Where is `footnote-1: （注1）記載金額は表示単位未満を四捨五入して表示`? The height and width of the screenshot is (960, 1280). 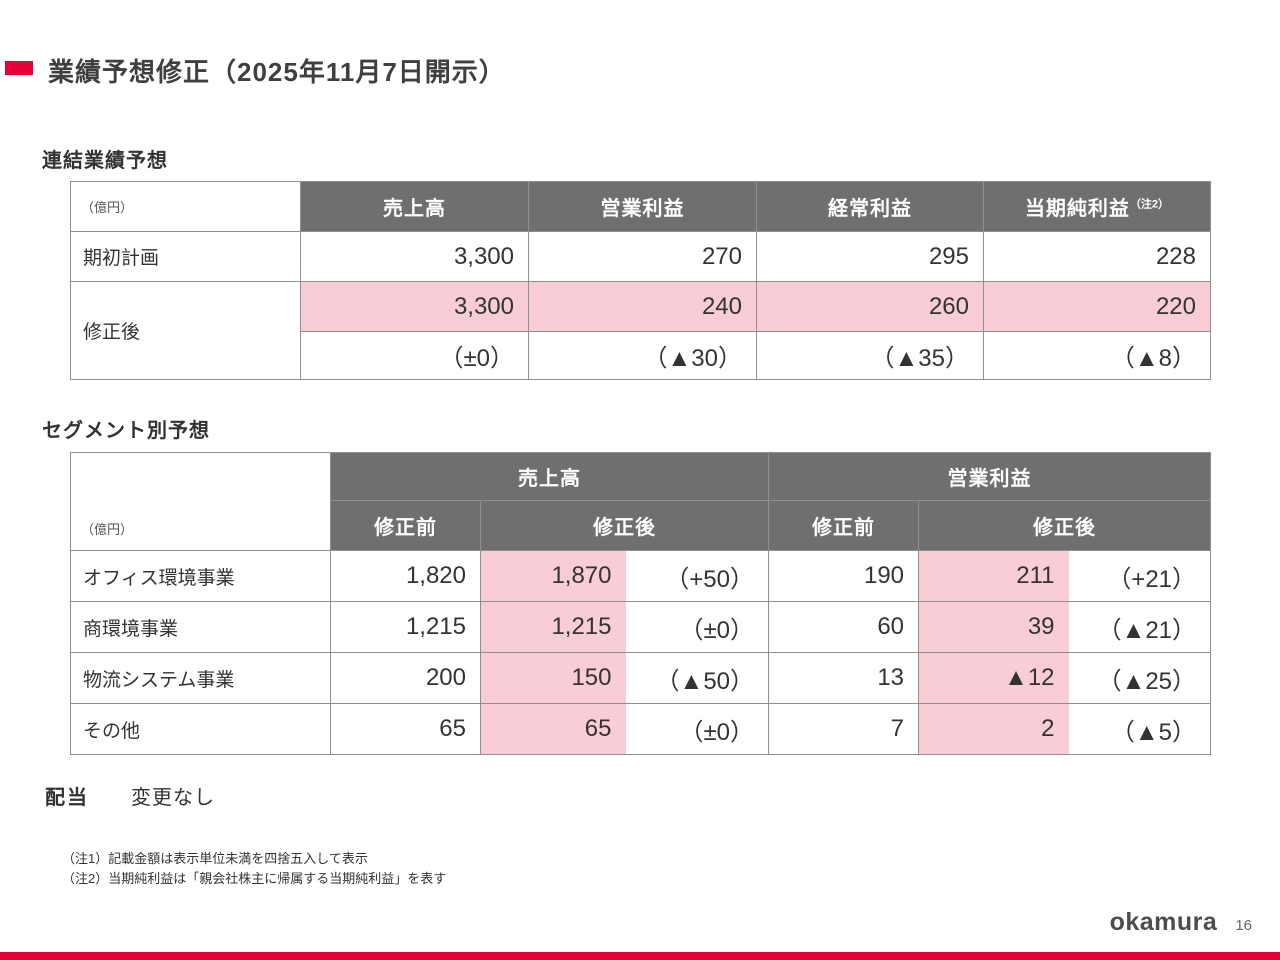 footnote-1: （注1）記載金額は表示単位未満を四捨五入して表示 is located at coordinates (215, 858).